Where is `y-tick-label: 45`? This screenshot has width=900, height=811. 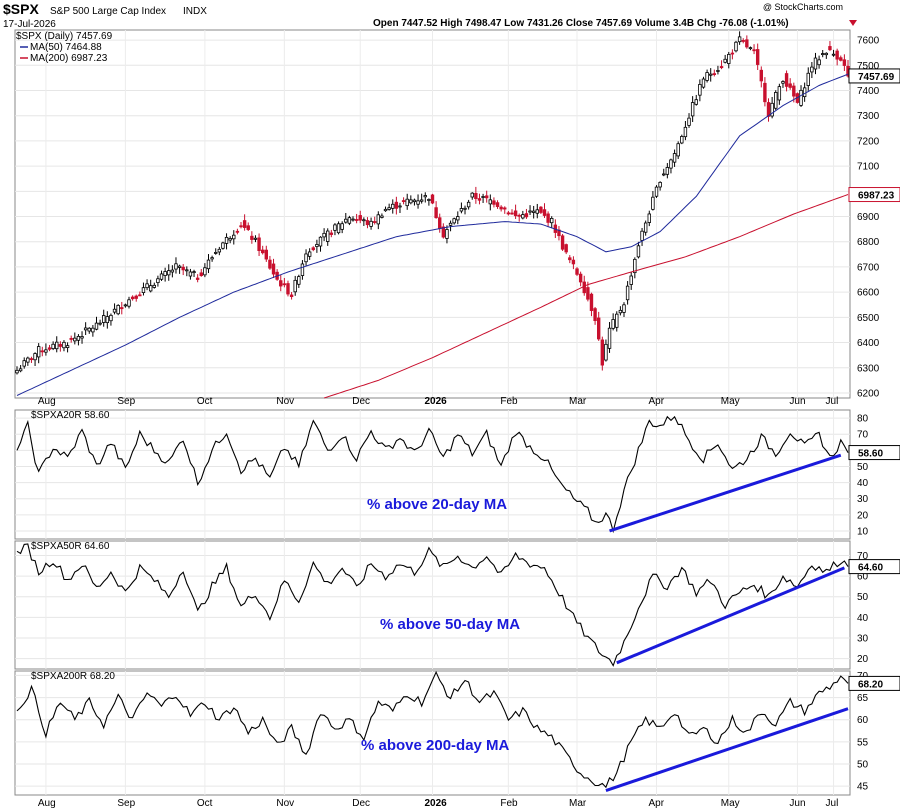
y-tick-label: 45 is located at coordinates (863, 787).